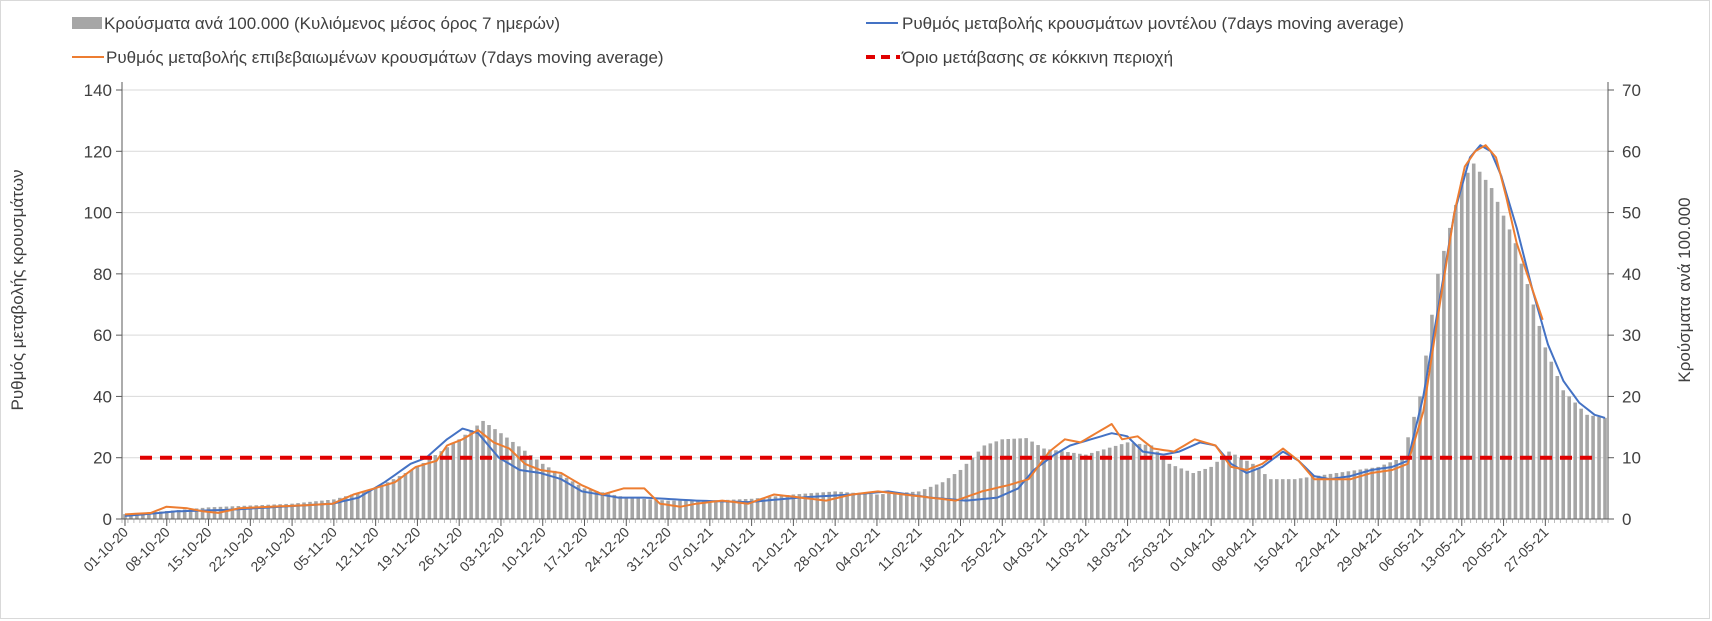 This screenshot has width=1712, height=621. What do you see at coordinates (147, 549) in the screenshot?
I see `x-tick-label: 08-10-20` at bounding box center [147, 549].